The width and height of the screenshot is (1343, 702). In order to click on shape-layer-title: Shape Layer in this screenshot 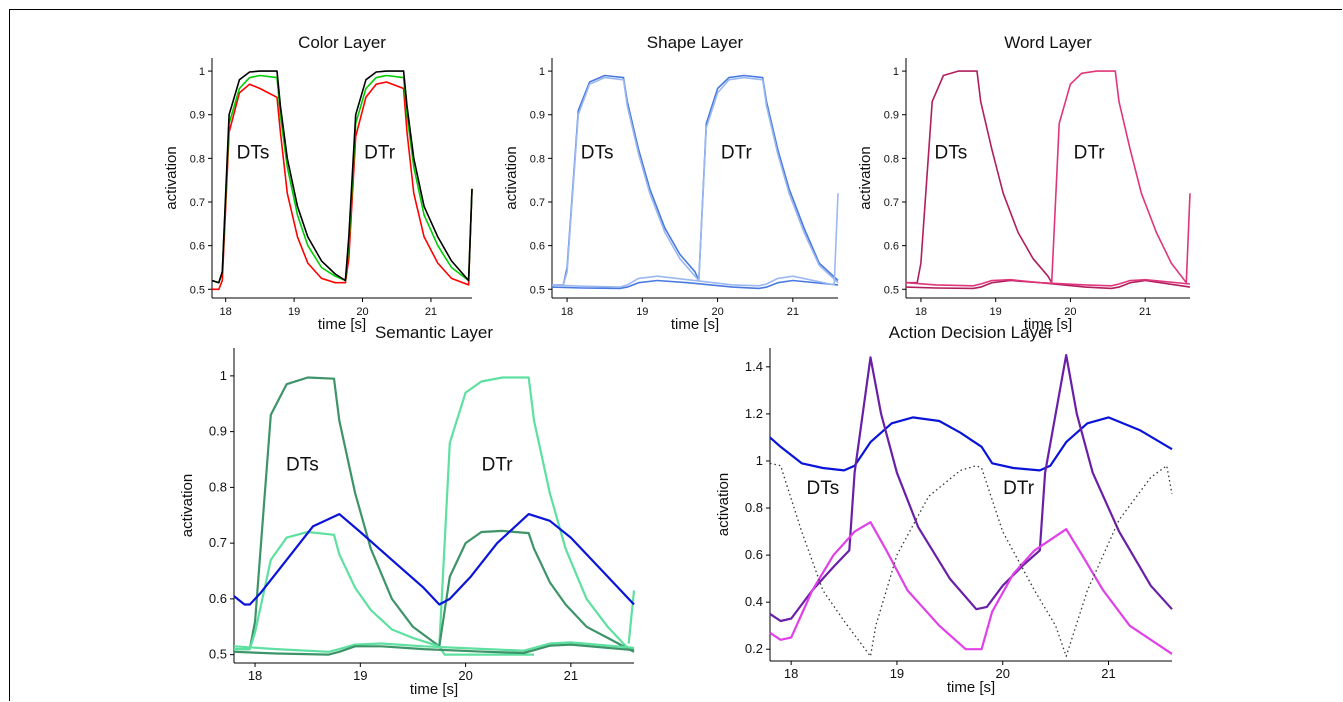, I will do `click(695, 42)`.